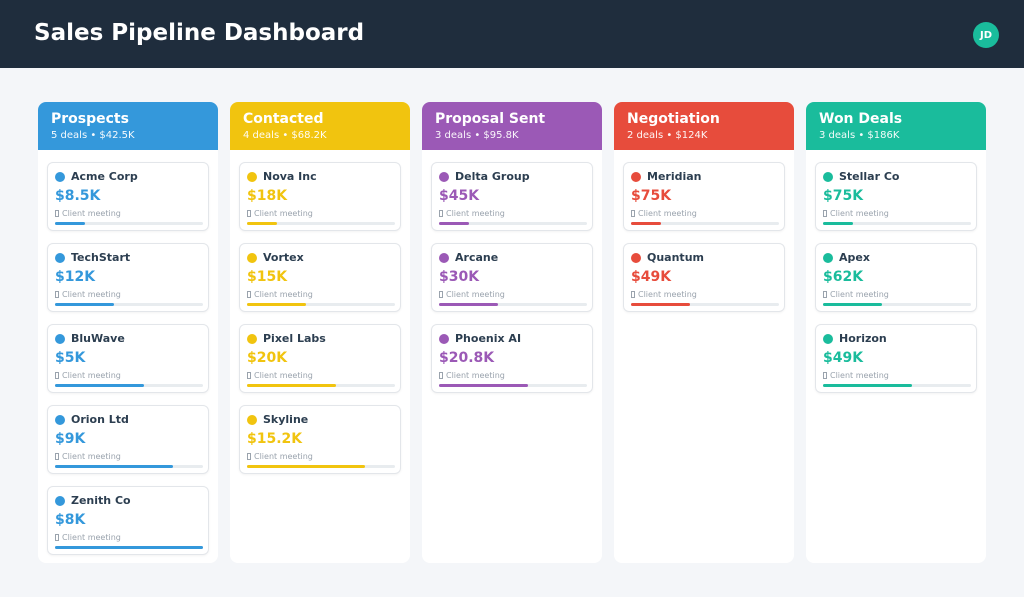 The height and width of the screenshot is (597, 1024). I want to click on deal-name: Vortex, so click(283, 257).